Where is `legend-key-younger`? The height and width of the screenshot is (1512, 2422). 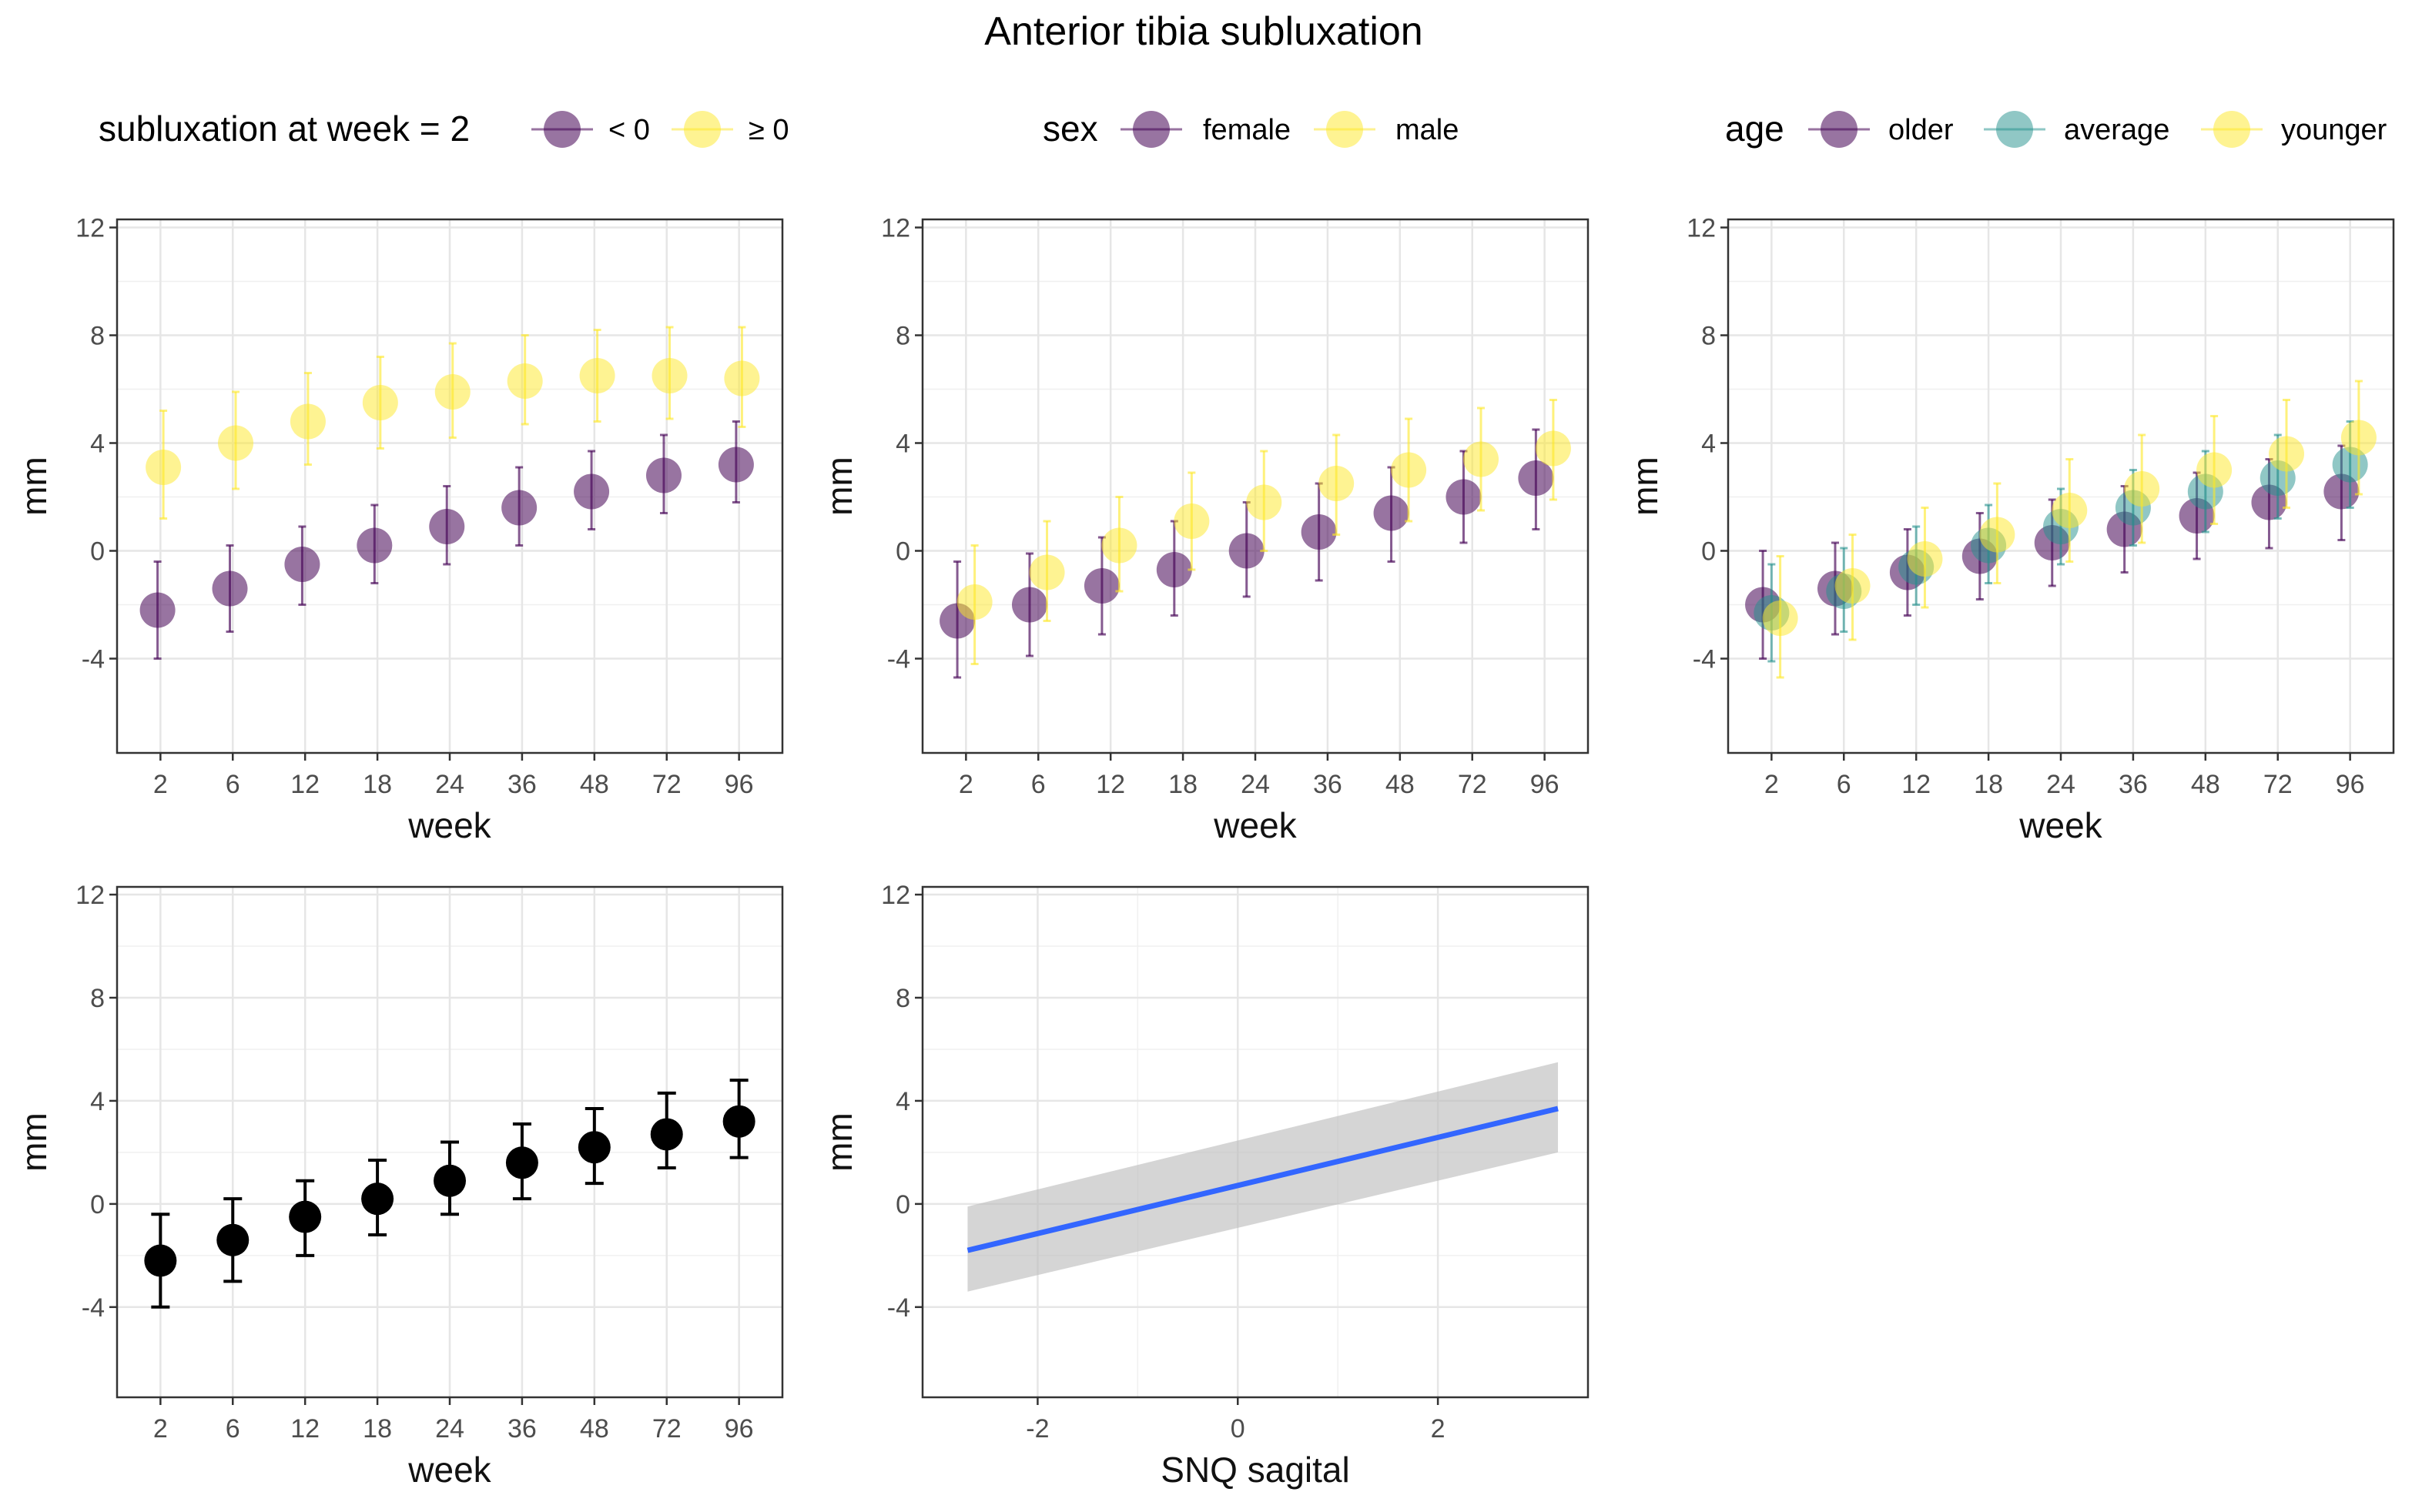 legend-key-younger is located at coordinates (2232, 129).